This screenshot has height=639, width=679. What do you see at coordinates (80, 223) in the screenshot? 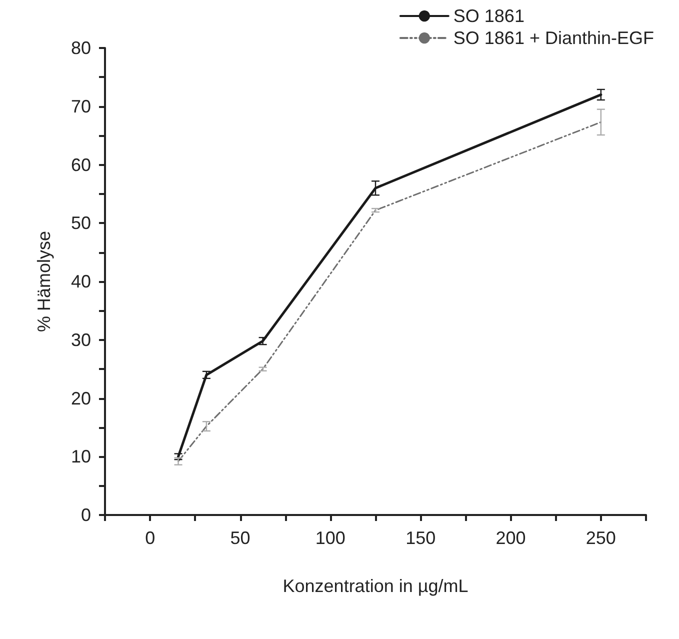
I see `y-tick-label: 50` at bounding box center [80, 223].